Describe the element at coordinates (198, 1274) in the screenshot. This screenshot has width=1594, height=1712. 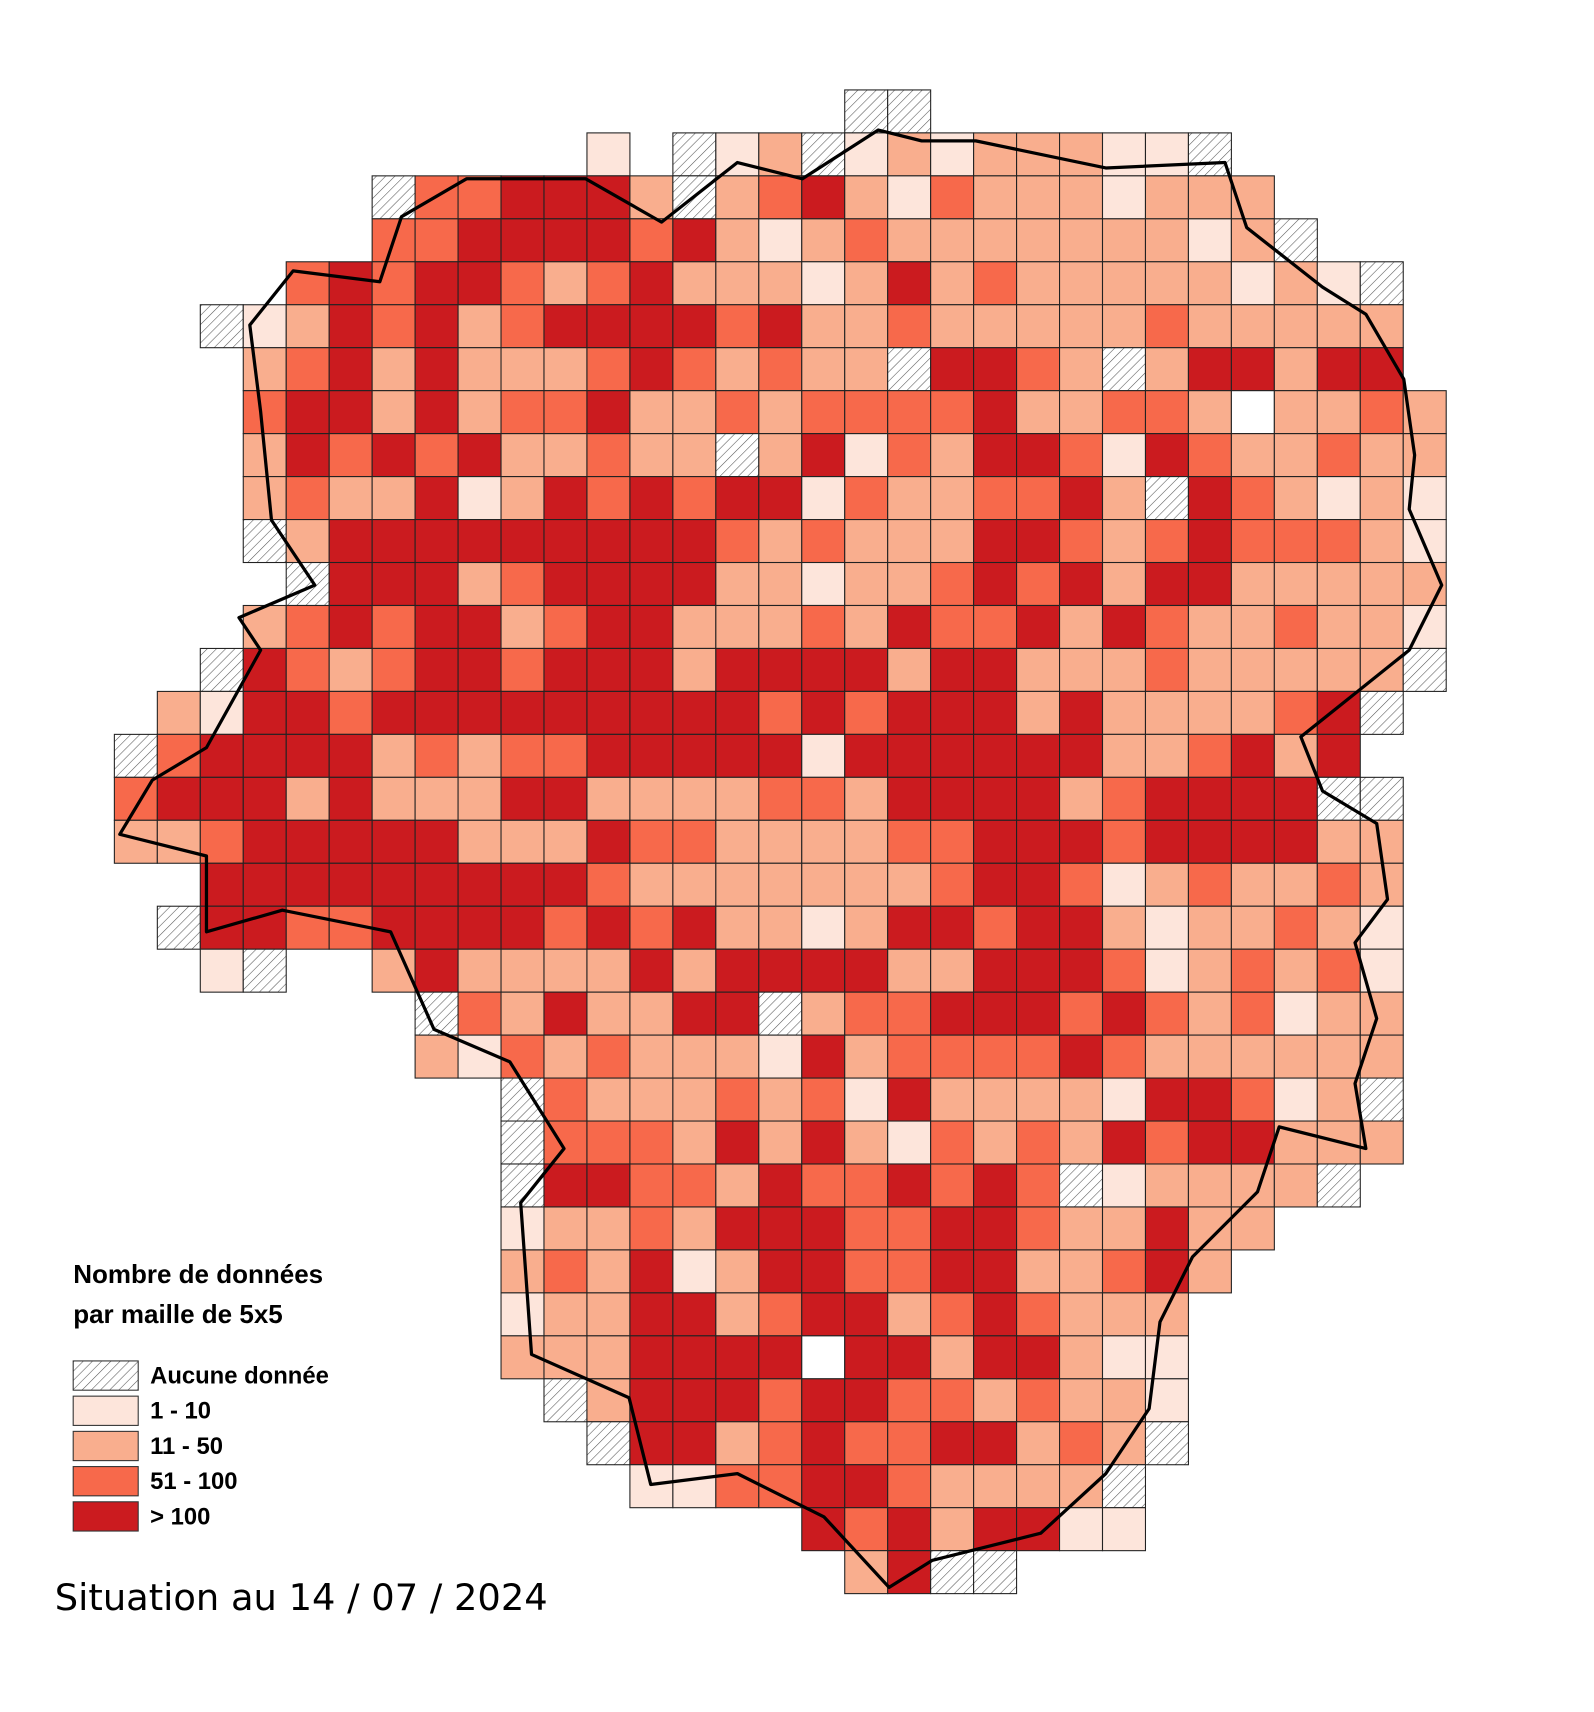
I see `legend-title: Nombre de données` at that location.